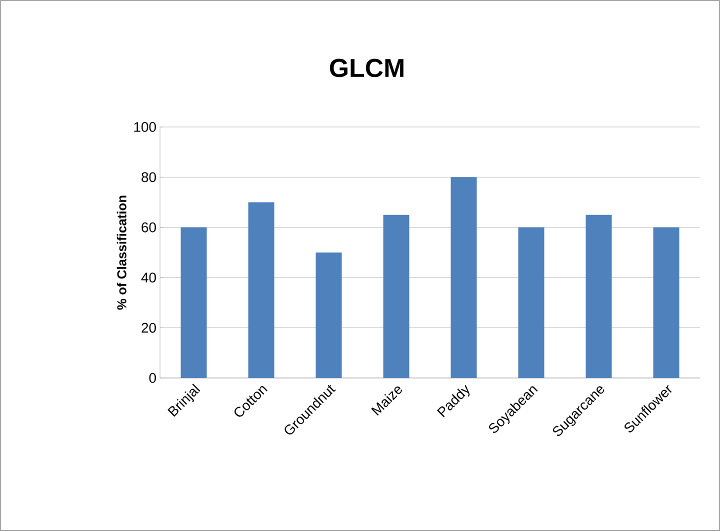 This screenshot has width=720, height=531. What do you see at coordinates (121, 253) in the screenshot?
I see `y-axis-title: % of Classification` at bounding box center [121, 253].